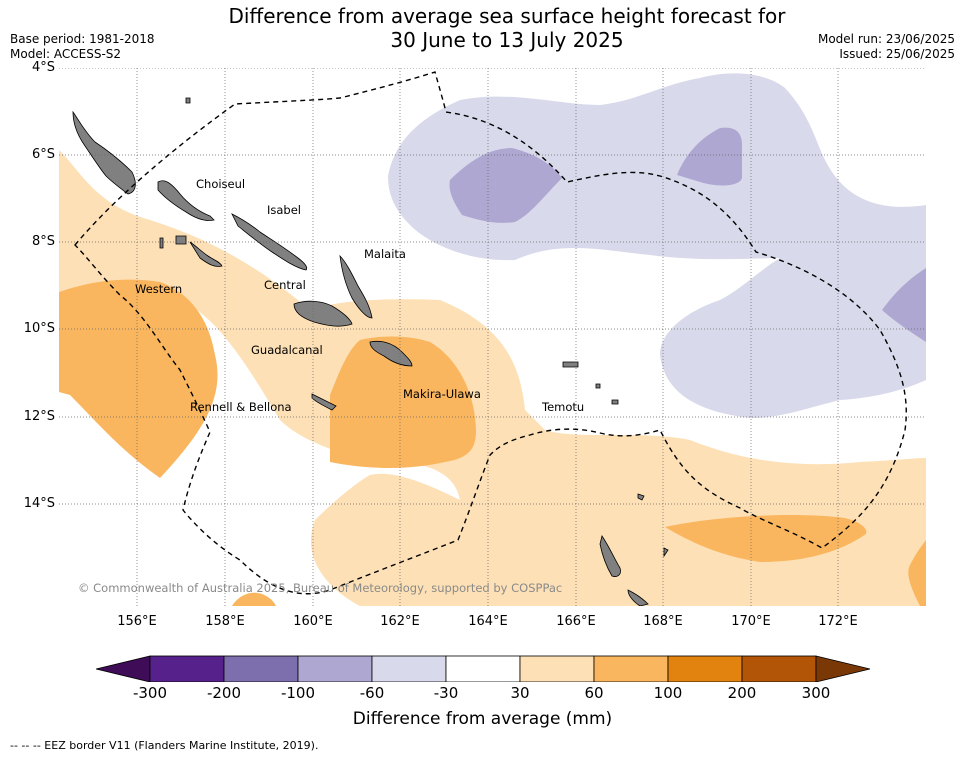  Describe the element at coordinates (43, 67) in the screenshot. I see `lat-tick-label: 4°S` at that location.